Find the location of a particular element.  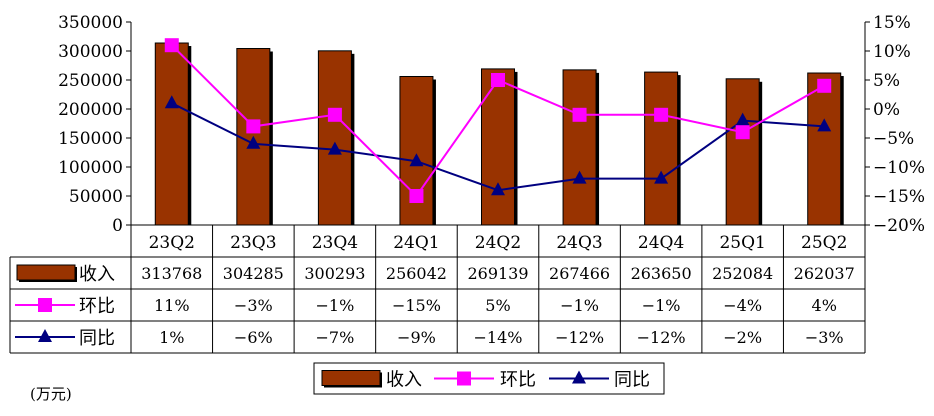

left-tick-label: 300000 is located at coordinates (90, 52).